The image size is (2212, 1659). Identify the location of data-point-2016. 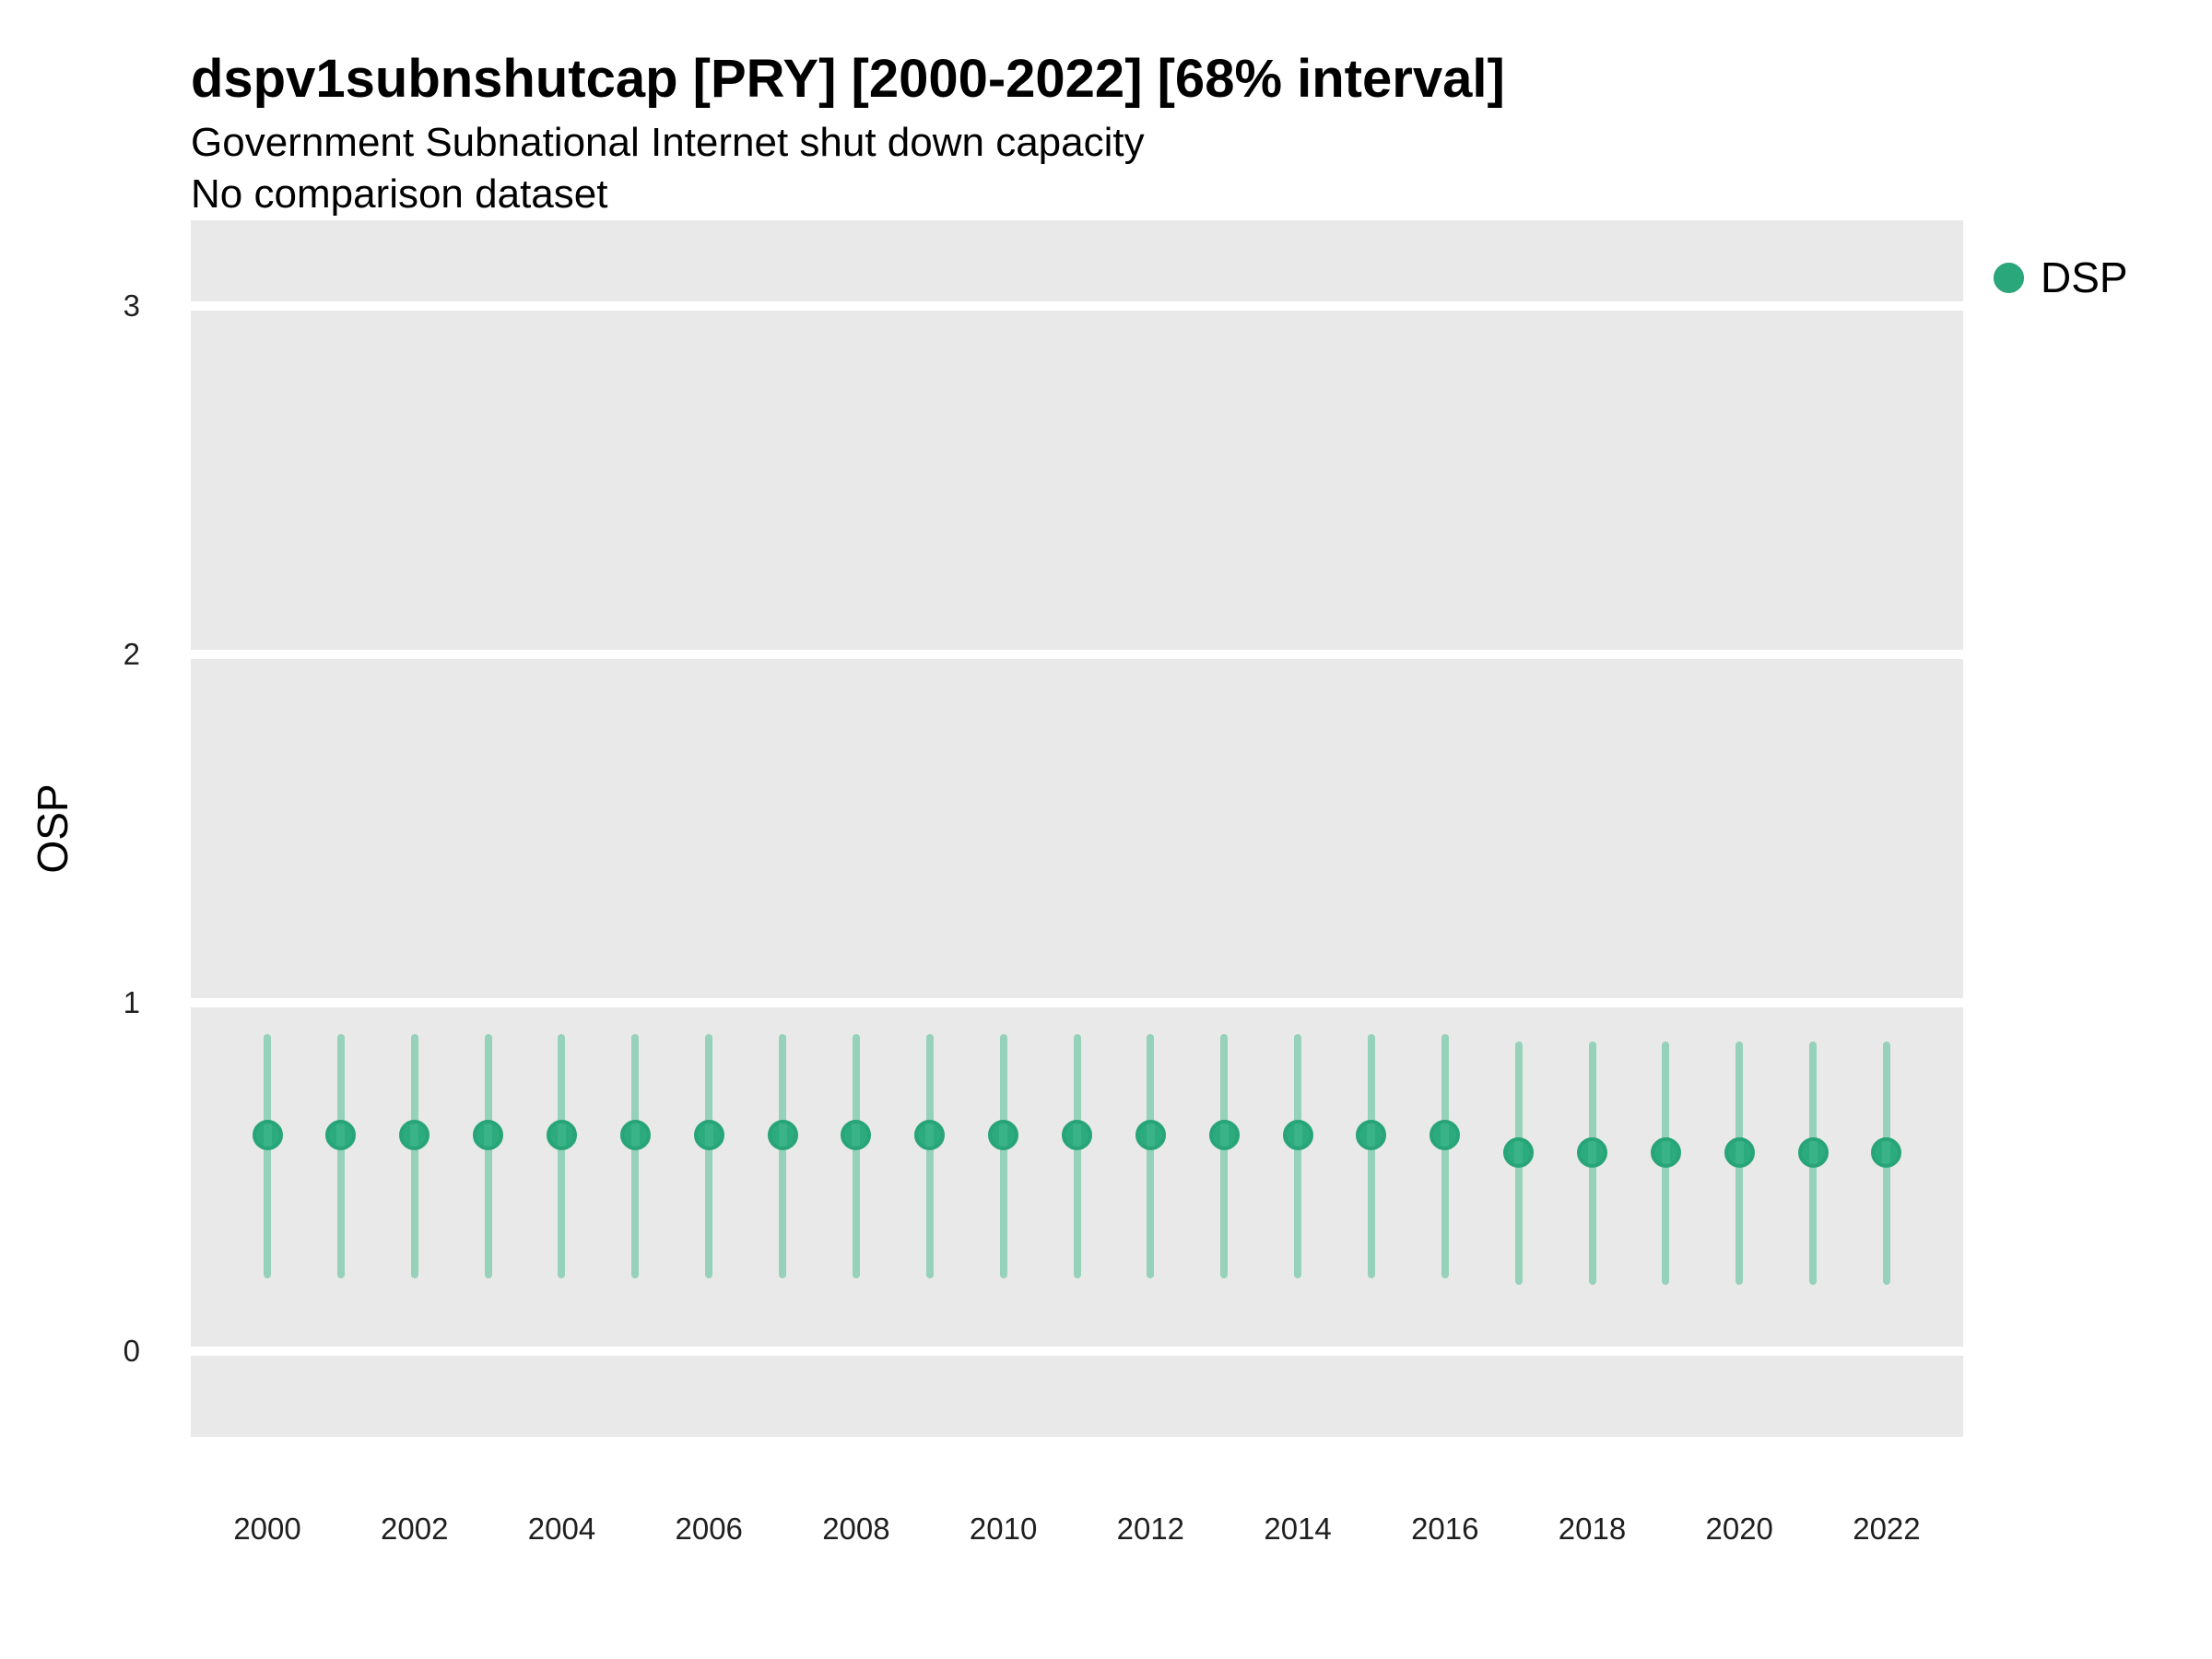
(1445, 1135).